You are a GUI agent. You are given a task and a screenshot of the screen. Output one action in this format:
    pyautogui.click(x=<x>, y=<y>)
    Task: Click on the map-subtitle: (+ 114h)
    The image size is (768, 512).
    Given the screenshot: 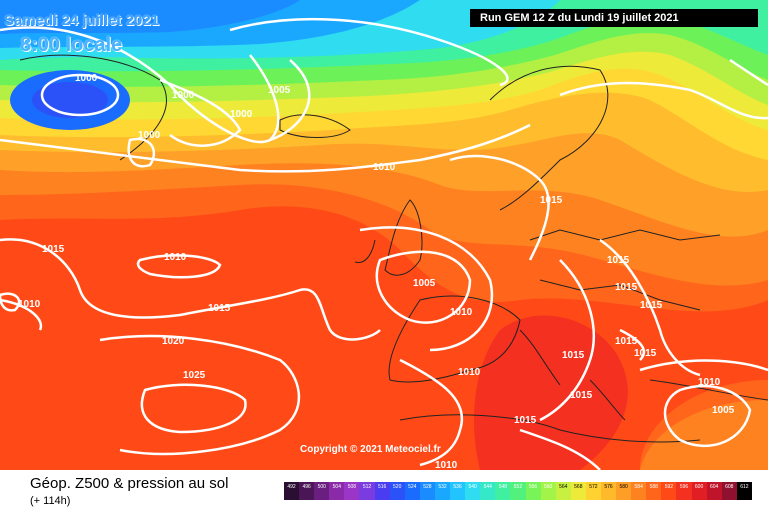 What is the action you would take?
    pyautogui.click(x=50, y=501)
    